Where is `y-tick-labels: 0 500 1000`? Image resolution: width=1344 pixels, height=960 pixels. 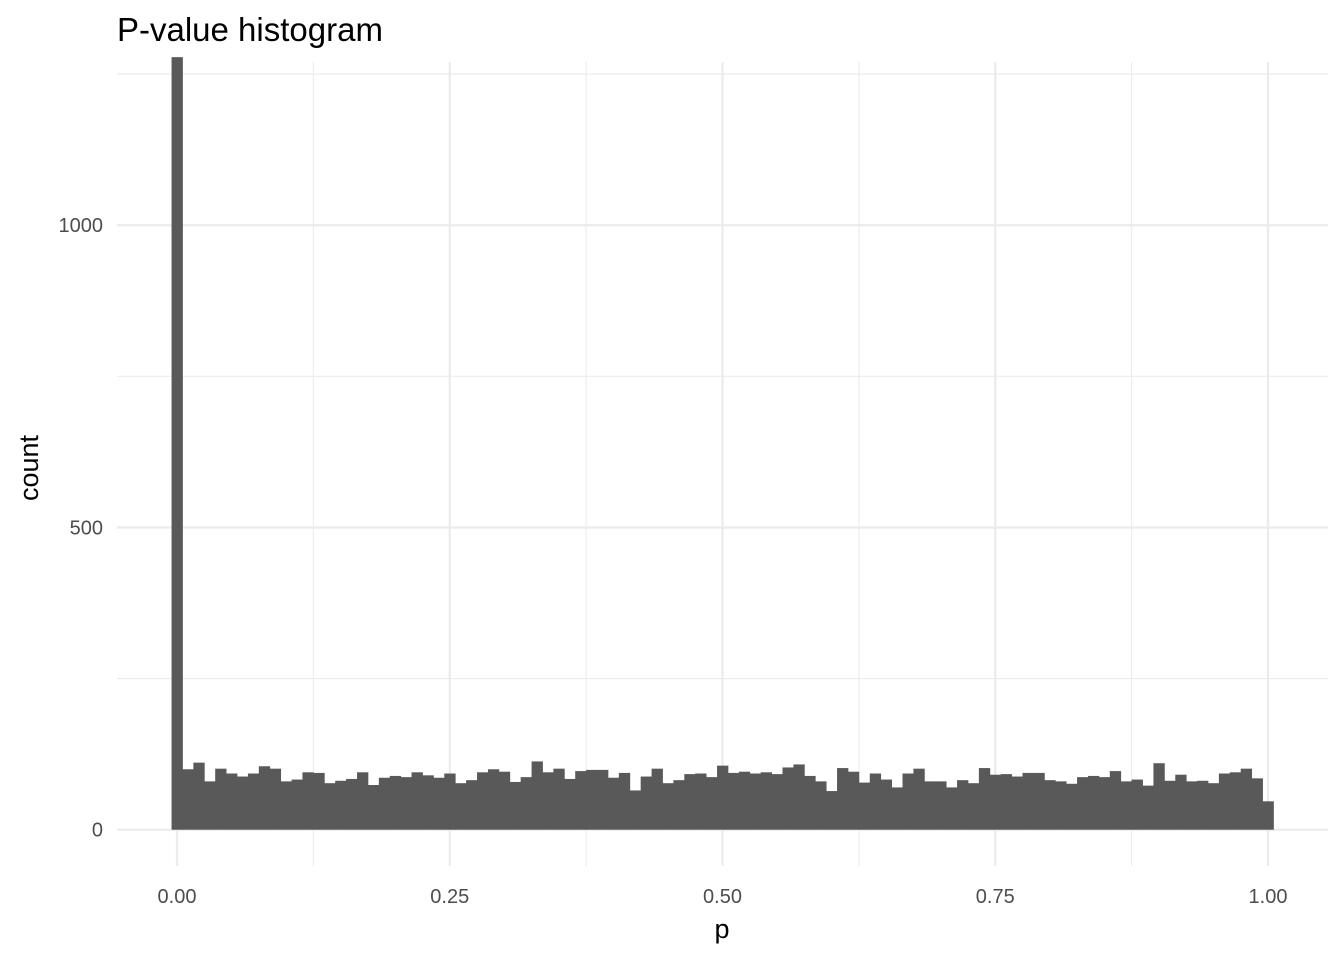
y-tick-labels: 0 500 1000 is located at coordinates (81, 528).